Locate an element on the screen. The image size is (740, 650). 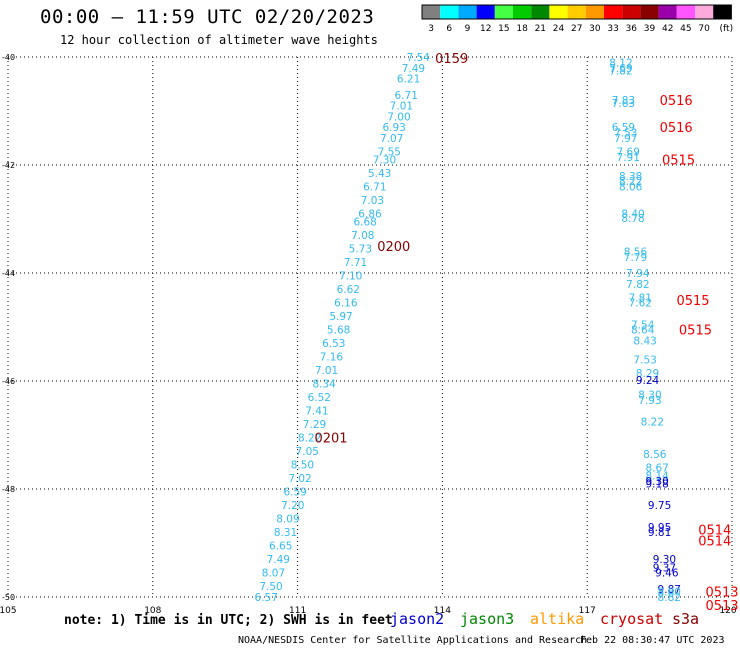
wave-height-value: 7.71 is located at coordinates (355, 263).